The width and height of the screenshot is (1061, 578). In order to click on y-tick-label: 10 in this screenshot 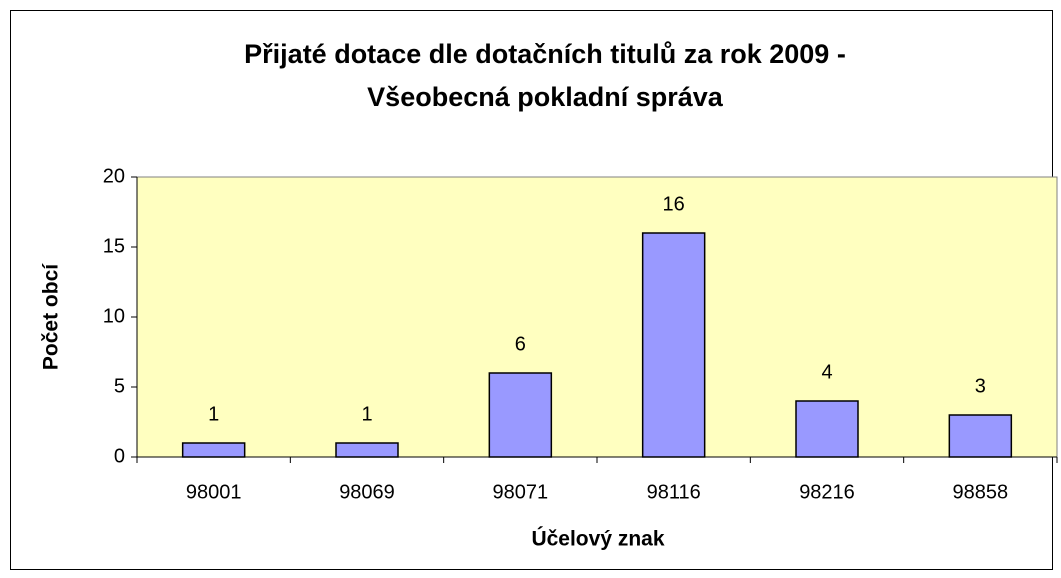, I will do `click(114, 316)`.